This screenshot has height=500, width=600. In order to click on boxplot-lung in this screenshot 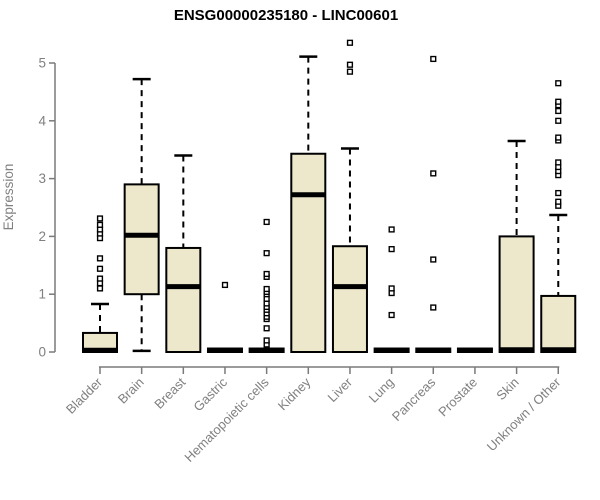, I will do `click(391, 290)`.